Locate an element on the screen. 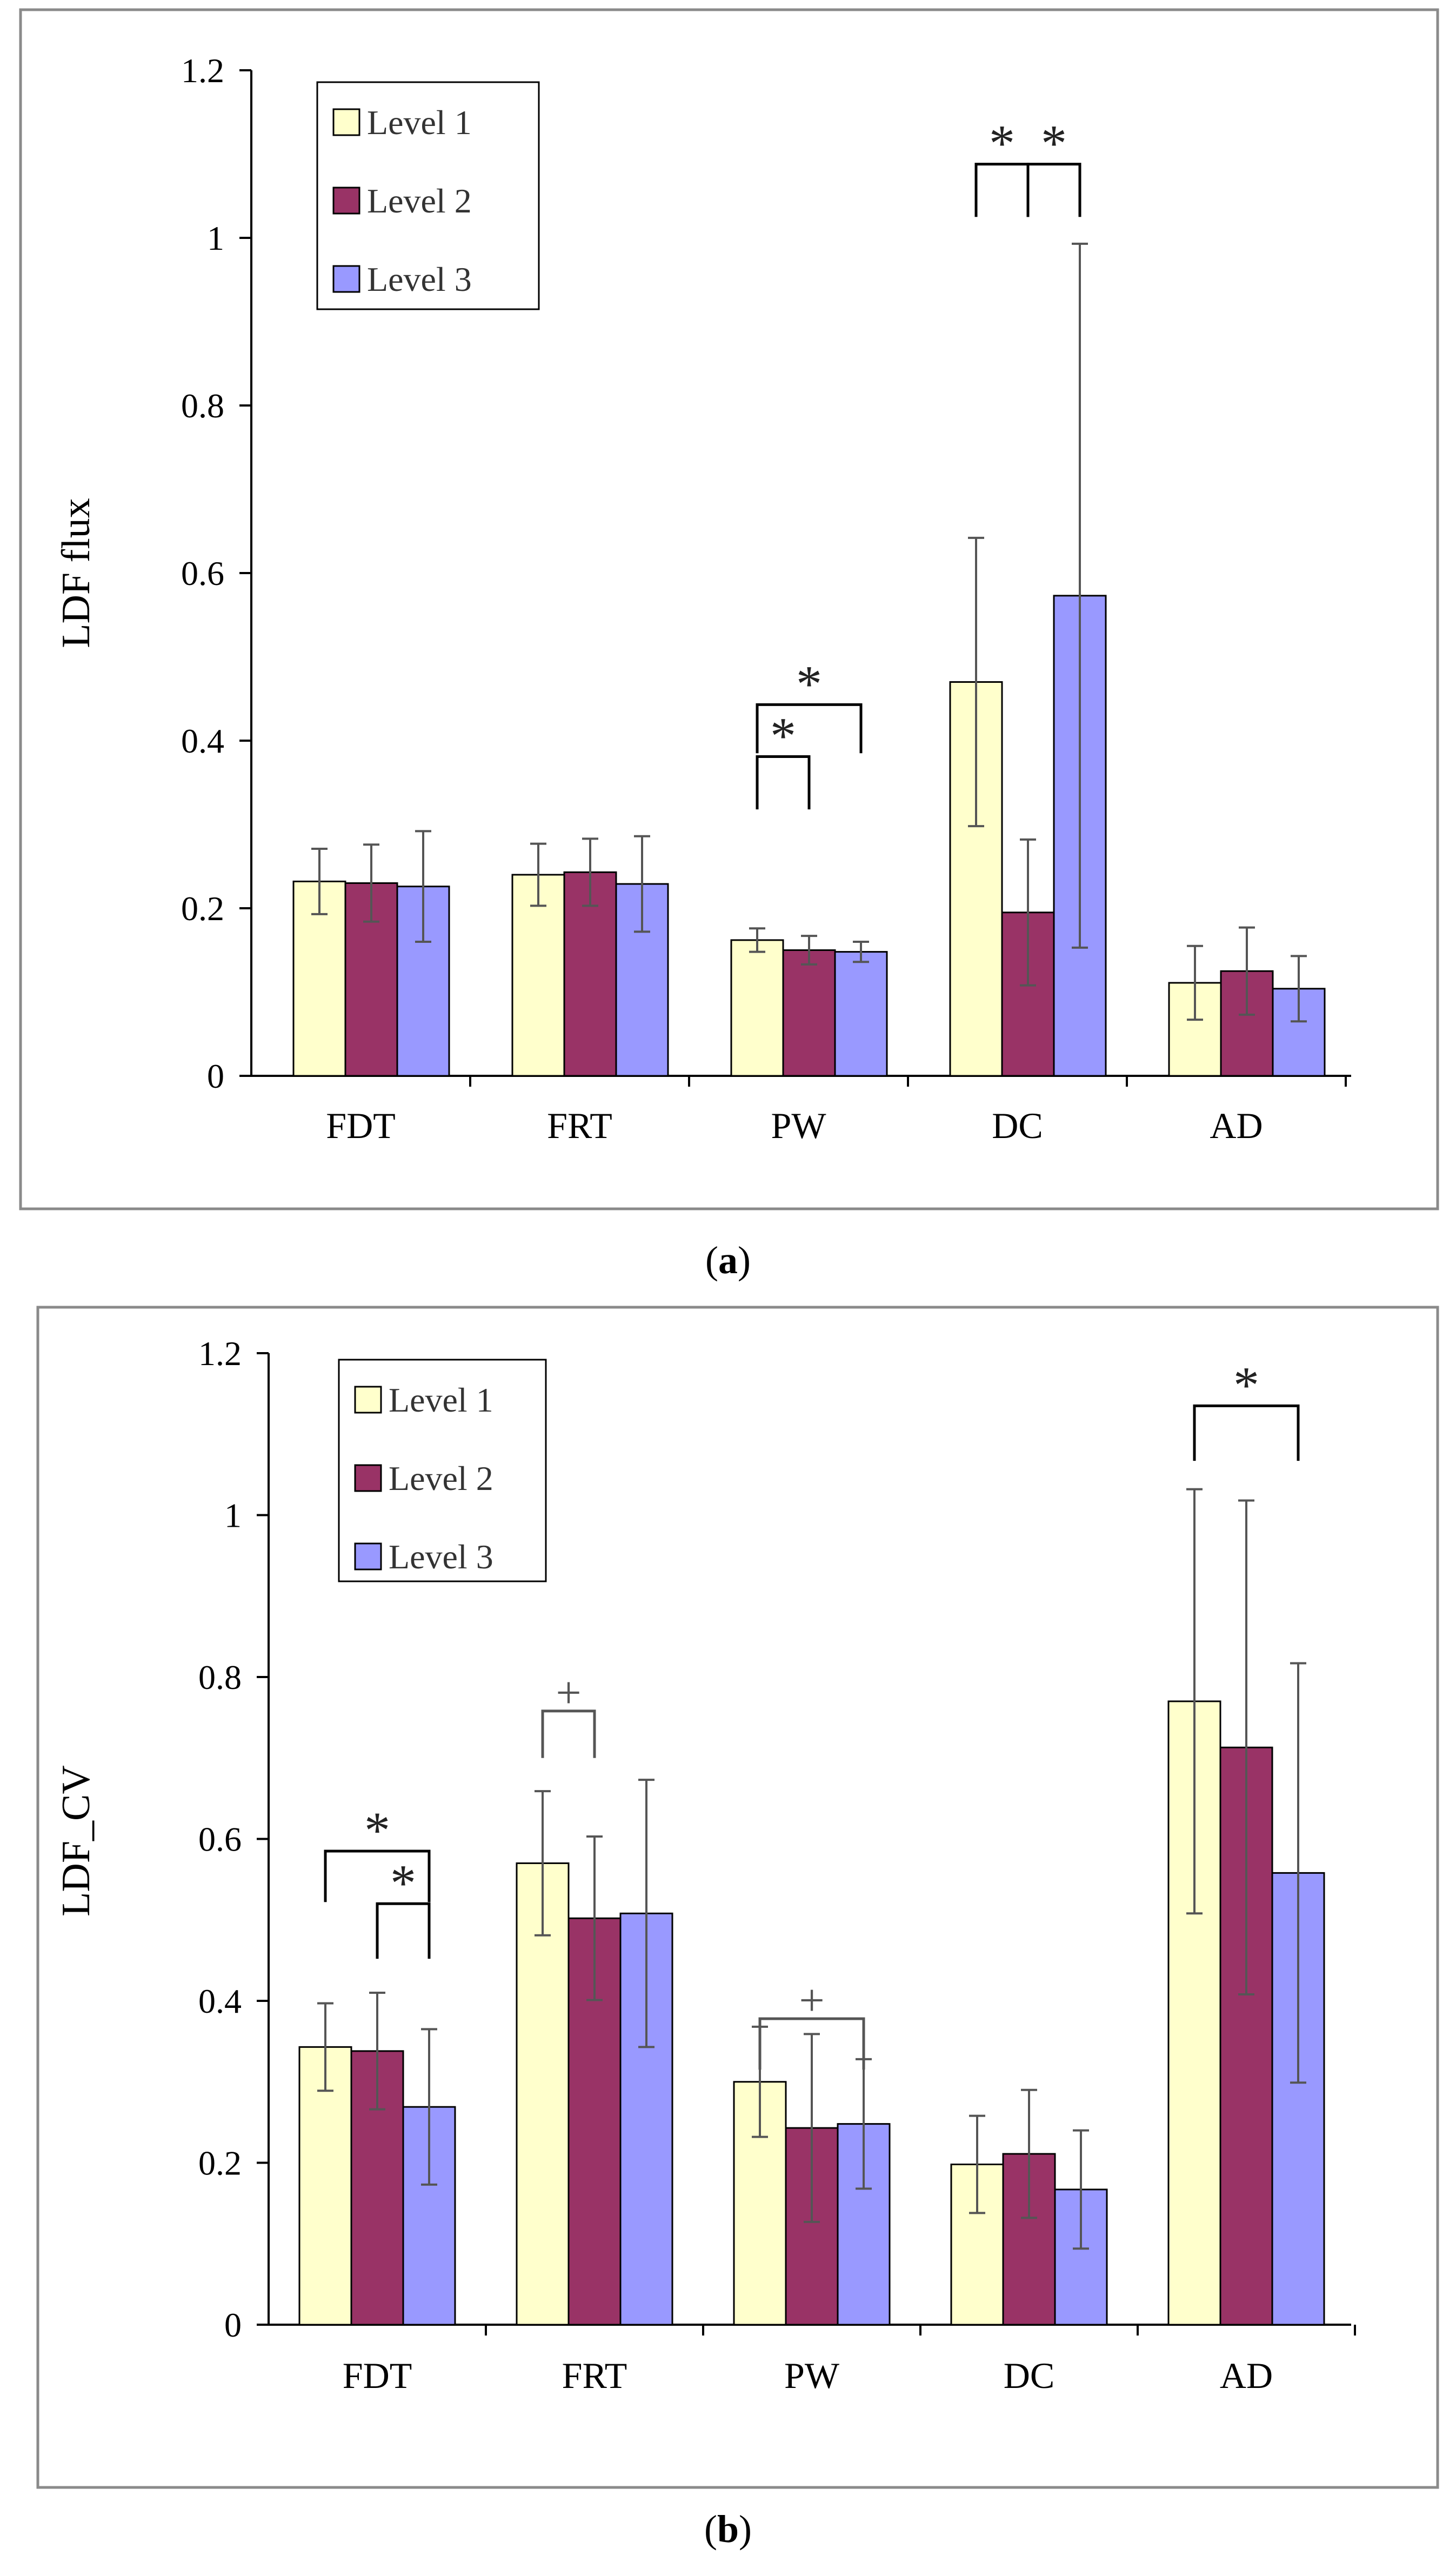 The height and width of the screenshot is (2555, 1456). y-axis-title: LDF_CV is located at coordinates (76, 1841).